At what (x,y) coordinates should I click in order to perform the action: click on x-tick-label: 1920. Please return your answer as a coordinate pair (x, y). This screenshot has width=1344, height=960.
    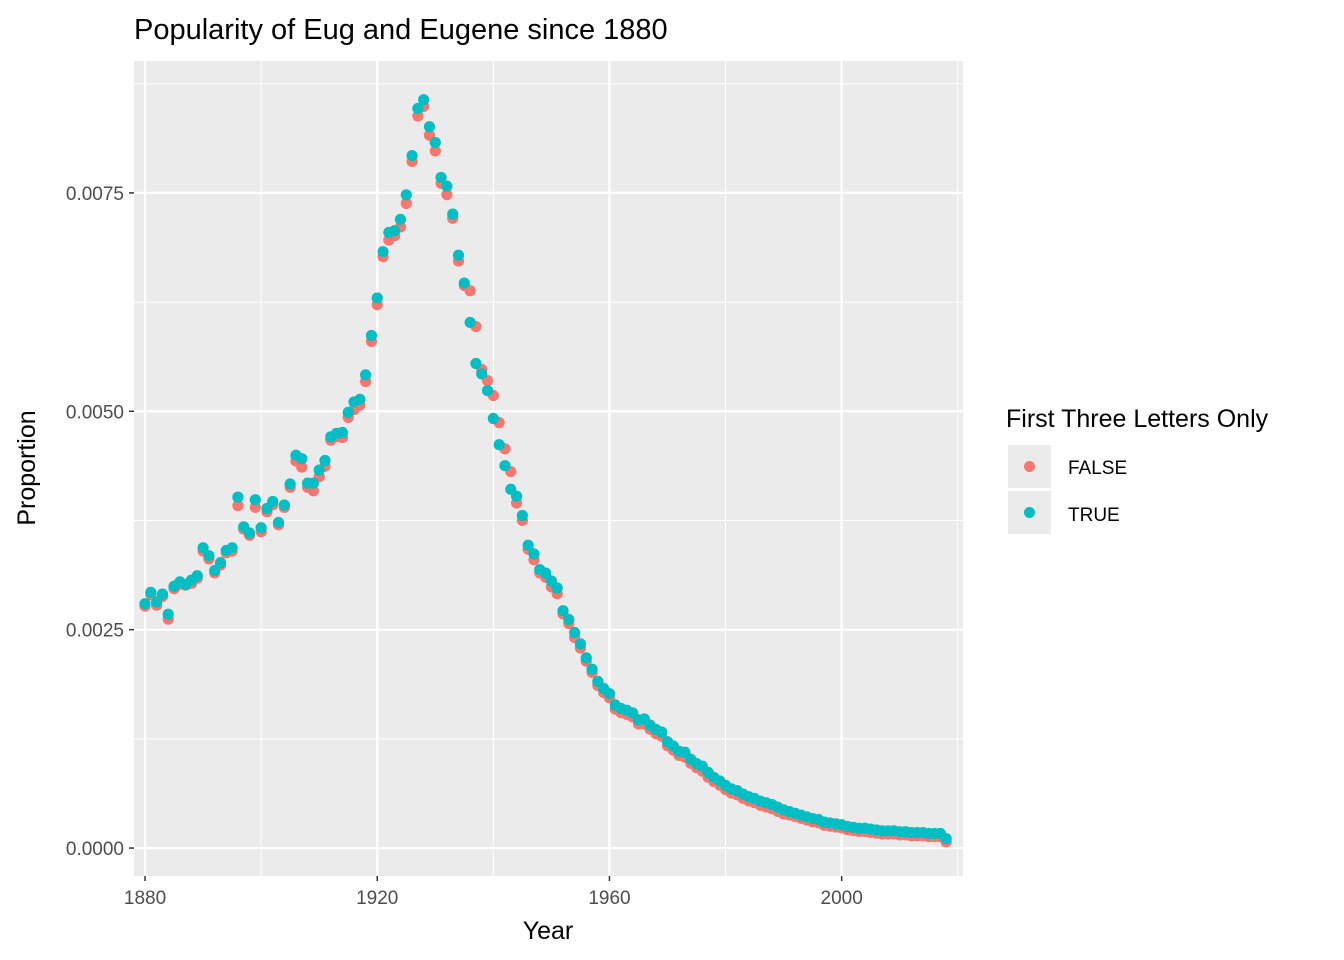
    Looking at the image, I should click on (377, 898).